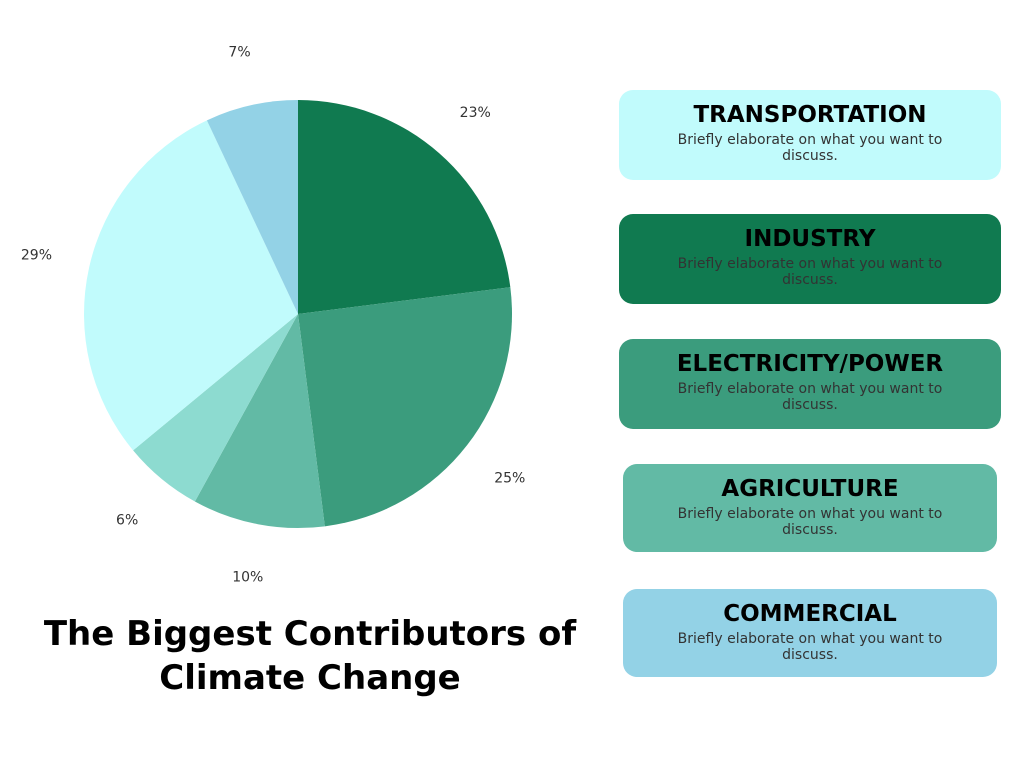 Image resolution: width=1024 pixels, height=768 pixels. I want to click on slice-label: 7%, so click(239, 52).